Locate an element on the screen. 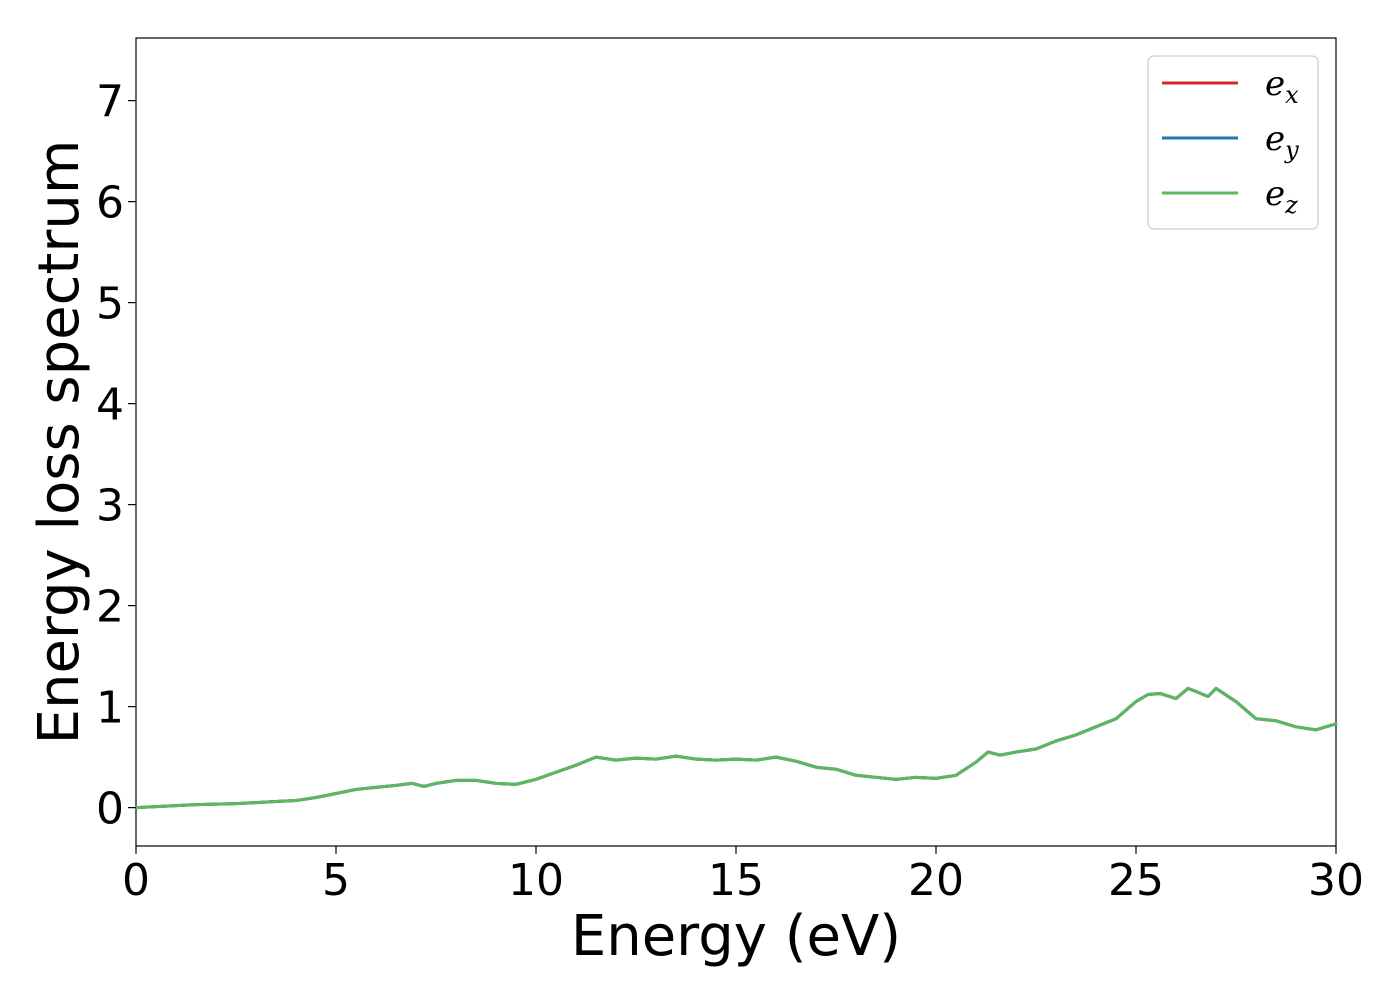 This screenshot has height=1000, width=1400. x-tick-label: 10 is located at coordinates (536, 880).